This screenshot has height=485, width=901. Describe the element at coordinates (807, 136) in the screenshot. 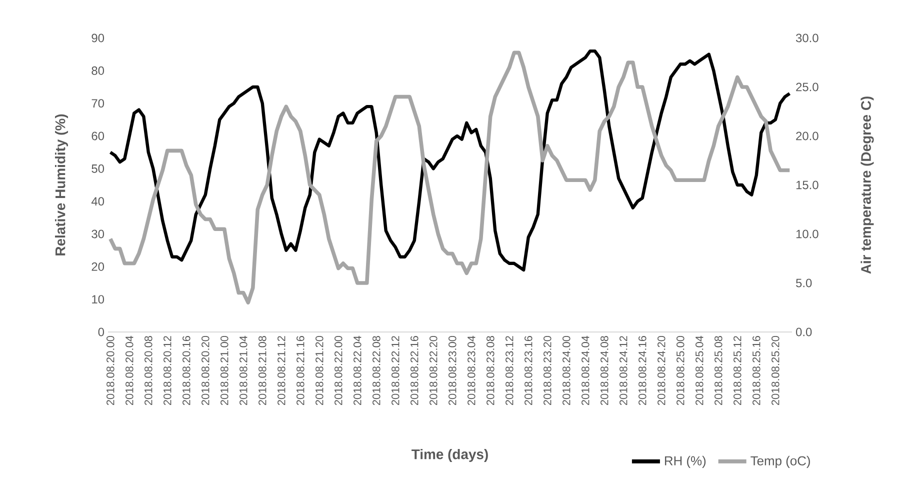

I see `y2-tick-label: 20.0` at that location.